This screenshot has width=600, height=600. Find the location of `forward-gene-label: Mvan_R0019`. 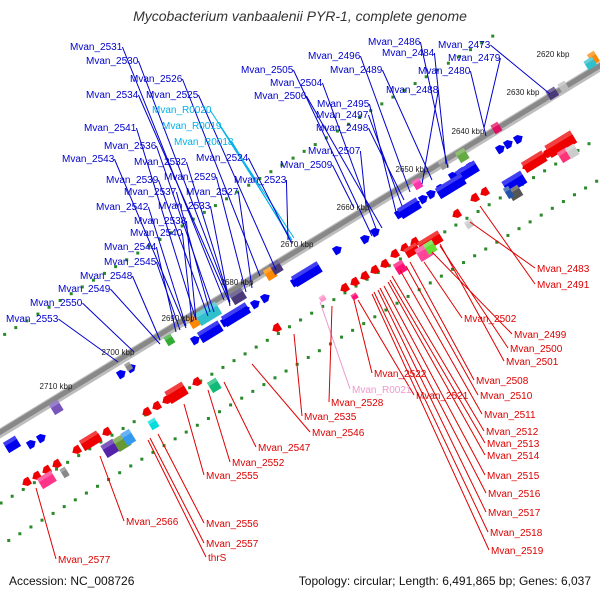

forward-gene-label: Mvan_R0019 is located at coordinates (192, 126).